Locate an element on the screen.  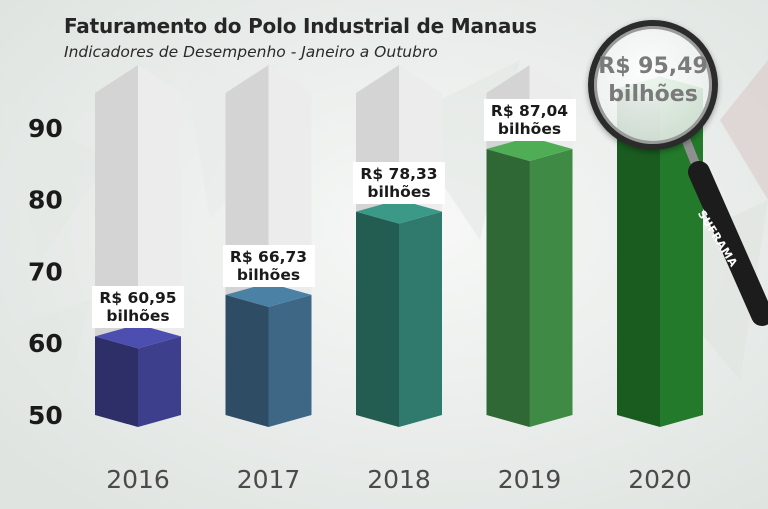
value-label: R$ 87,04 bilhões is located at coordinates (529, 120).